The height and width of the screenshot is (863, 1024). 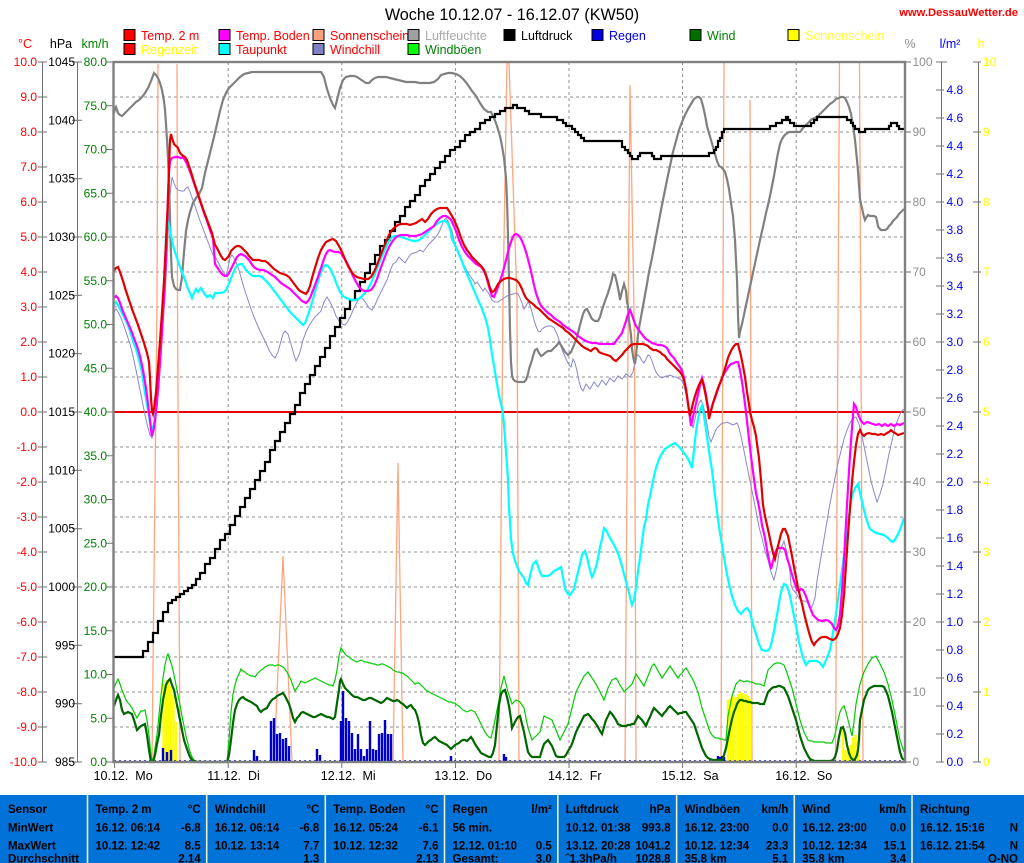 What do you see at coordinates (955, 734) in the screenshot?
I see `svg-text: 0.2` at bounding box center [955, 734].